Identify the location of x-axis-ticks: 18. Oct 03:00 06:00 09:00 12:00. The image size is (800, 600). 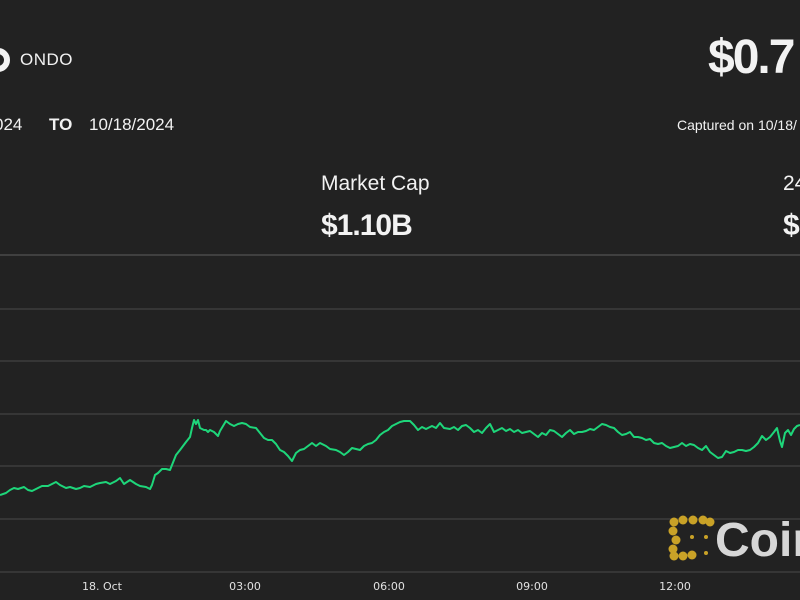
(386, 586).